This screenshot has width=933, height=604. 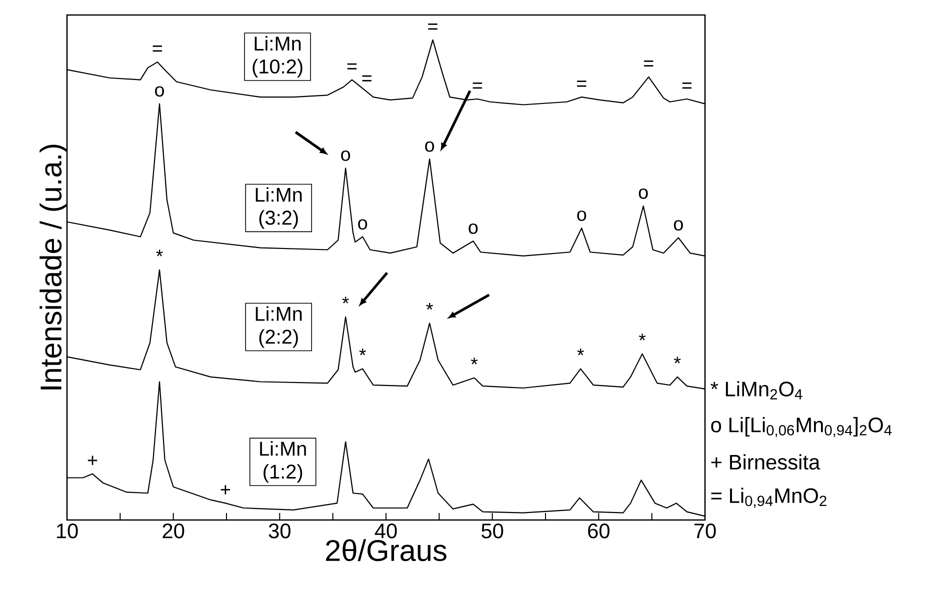 I want to click on x-tick-label: 20, so click(x=173, y=531).